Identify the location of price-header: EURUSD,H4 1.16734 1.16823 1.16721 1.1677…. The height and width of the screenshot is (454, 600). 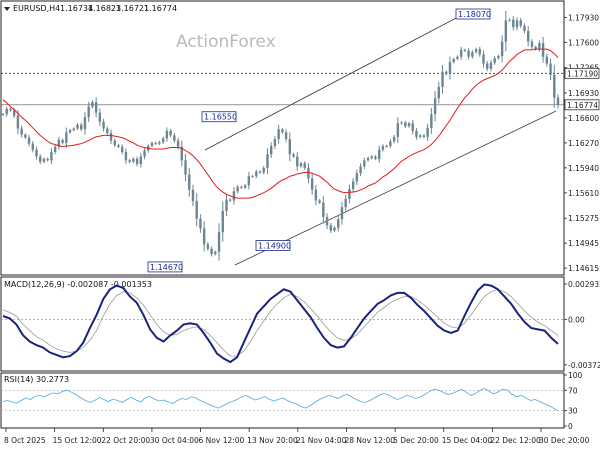
(90, 8).